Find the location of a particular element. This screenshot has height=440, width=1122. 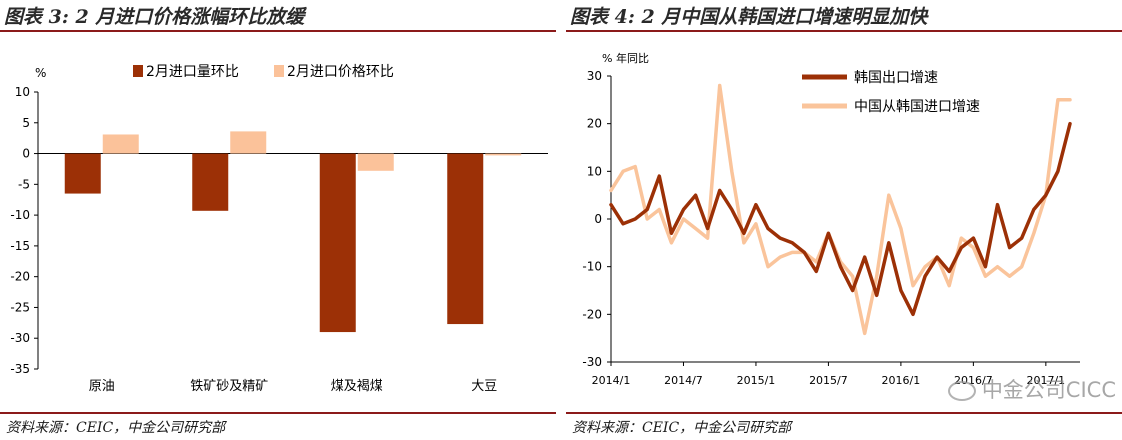

right-x-tick-label: 2014/1 is located at coordinates (611, 380).